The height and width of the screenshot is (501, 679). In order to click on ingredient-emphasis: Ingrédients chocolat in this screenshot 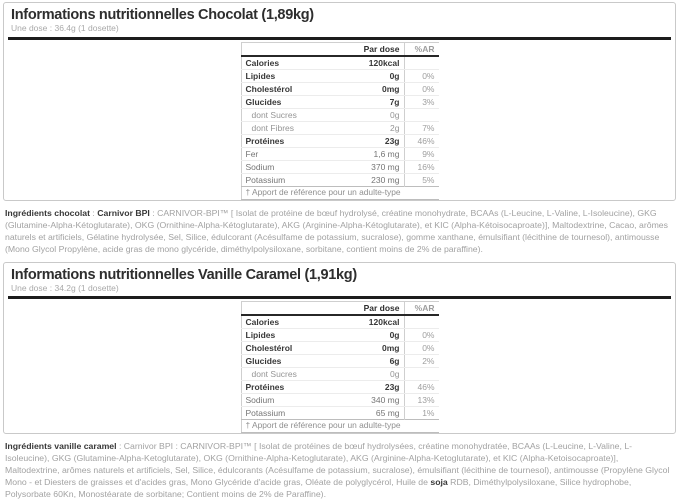, I will do `click(47, 212)`.